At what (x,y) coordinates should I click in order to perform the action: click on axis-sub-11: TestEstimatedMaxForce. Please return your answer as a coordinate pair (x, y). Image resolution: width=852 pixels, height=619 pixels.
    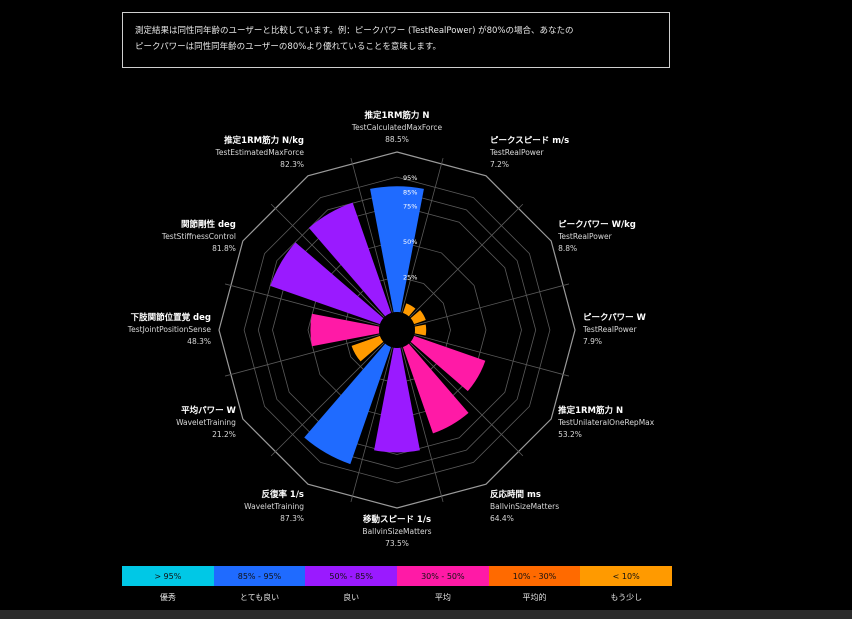
    Looking at the image, I should click on (260, 152).